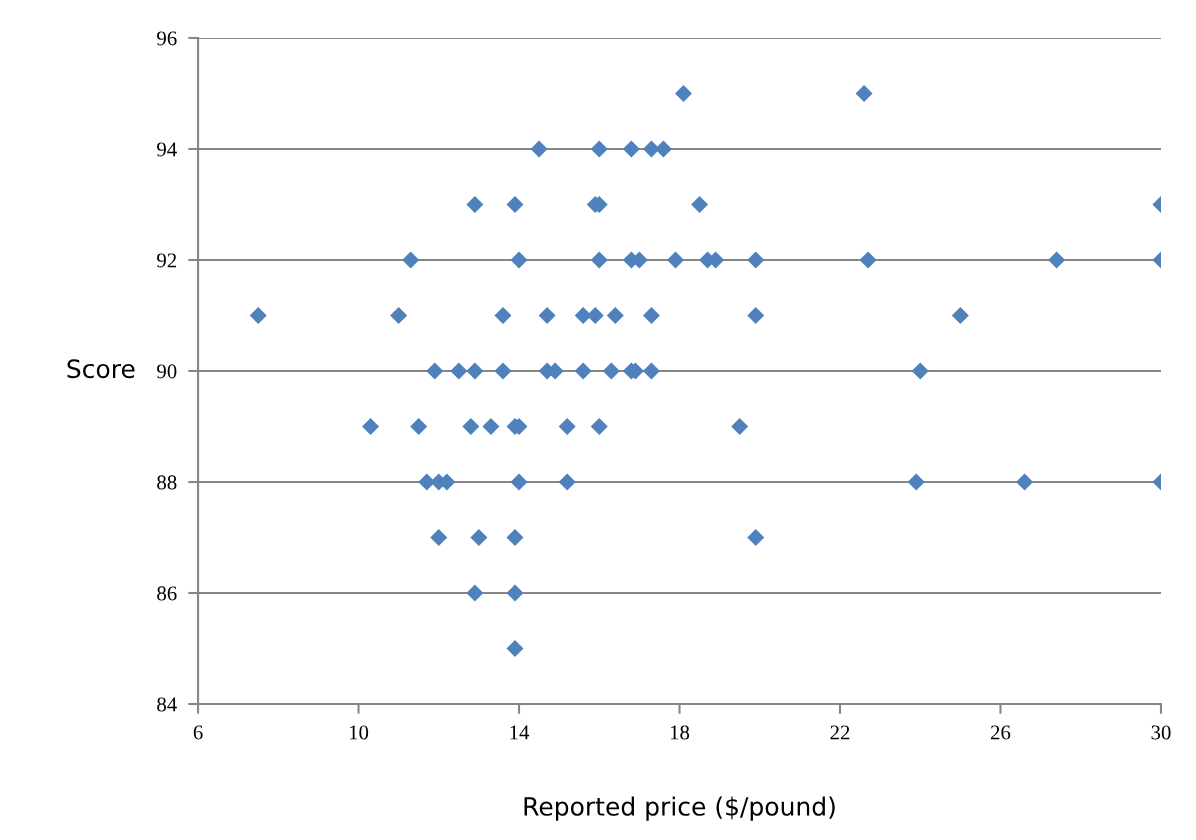 Image resolution: width=1196 pixels, height=840 pixels. I want to click on x-tick-label: 26, so click(1000, 732).